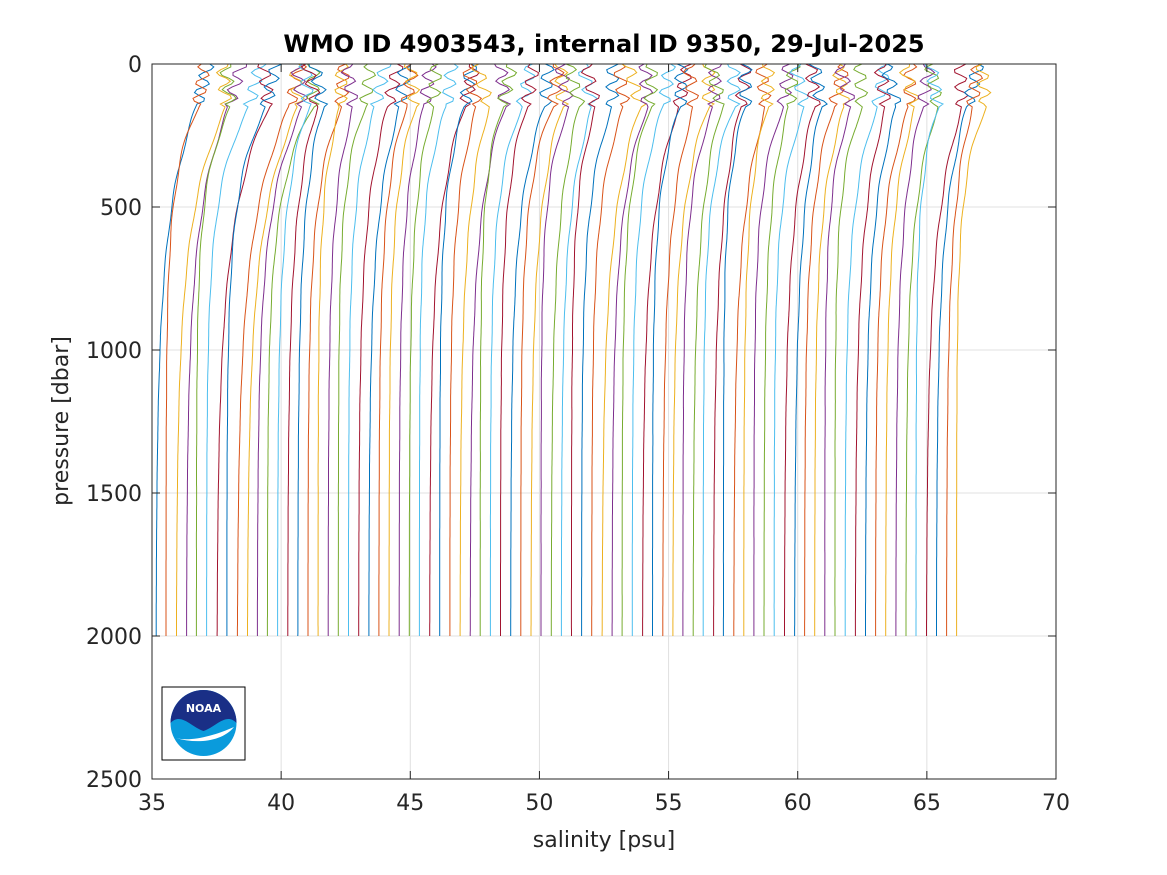 This screenshot has height=875, width=1167. What do you see at coordinates (61, 421) in the screenshot?
I see `y-axis-label: pressure [dbar]` at bounding box center [61, 421].